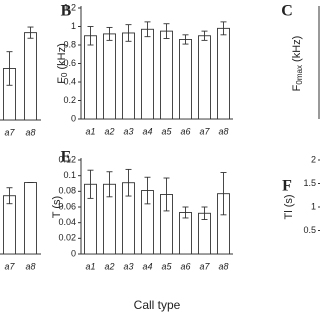 The height and width of the screenshot is (320, 320). What do you see at coordinates (287, 11) in the screenshot?
I see `panel-label: C` at bounding box center [287, 11].